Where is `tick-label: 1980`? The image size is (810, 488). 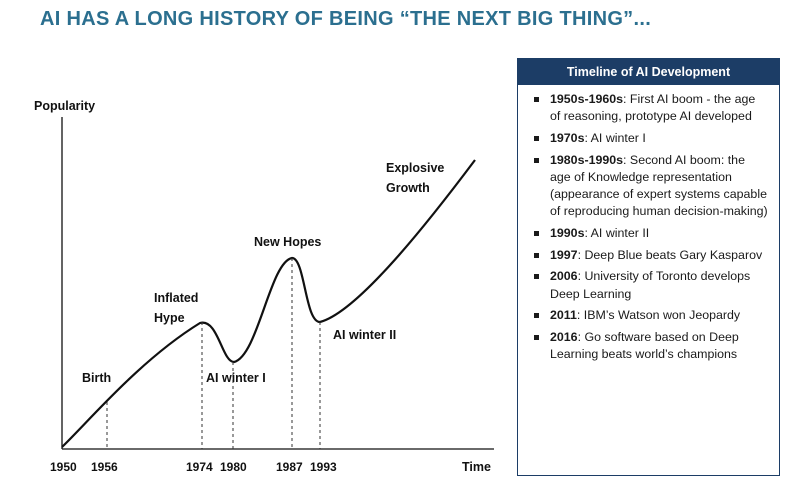 tick-label: 1980 is located at coordinates (233, 467).